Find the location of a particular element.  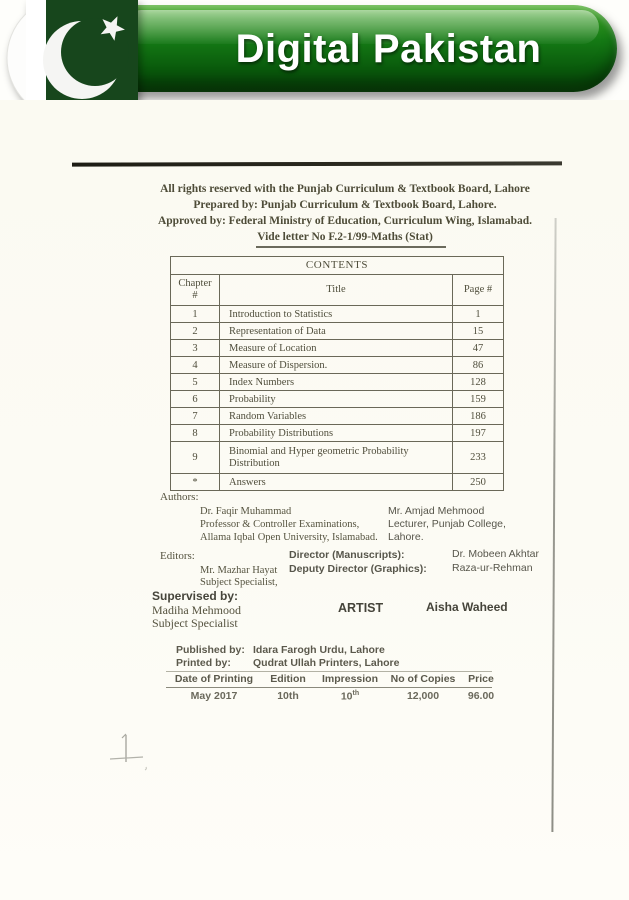

published-by-value: Idara Farogh Urdu, Lahore is located at coordinates (319, 650).